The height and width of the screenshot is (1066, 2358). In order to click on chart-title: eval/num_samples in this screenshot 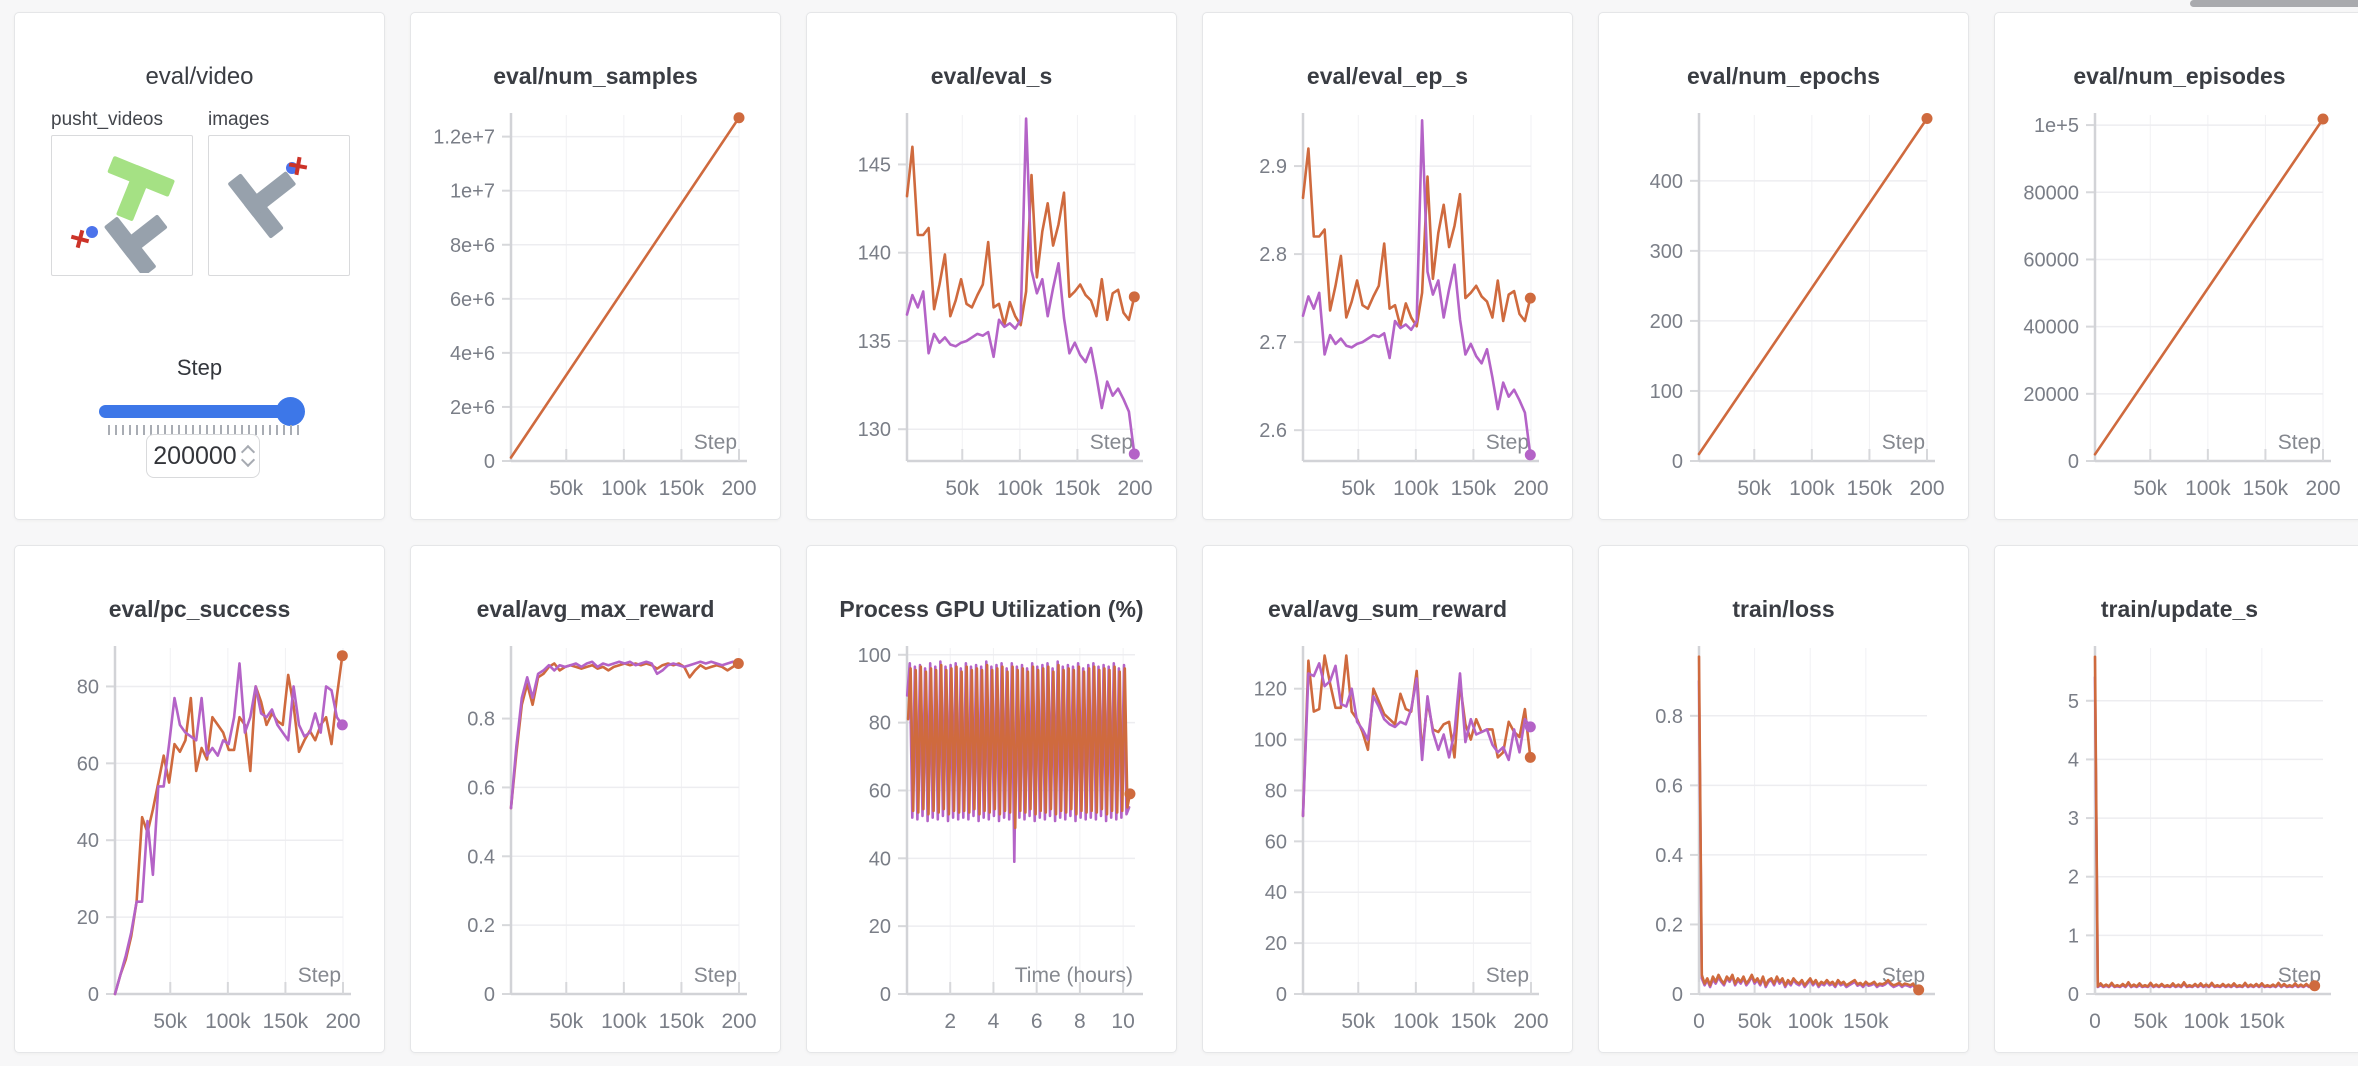, I will do `click(595, 76)`.